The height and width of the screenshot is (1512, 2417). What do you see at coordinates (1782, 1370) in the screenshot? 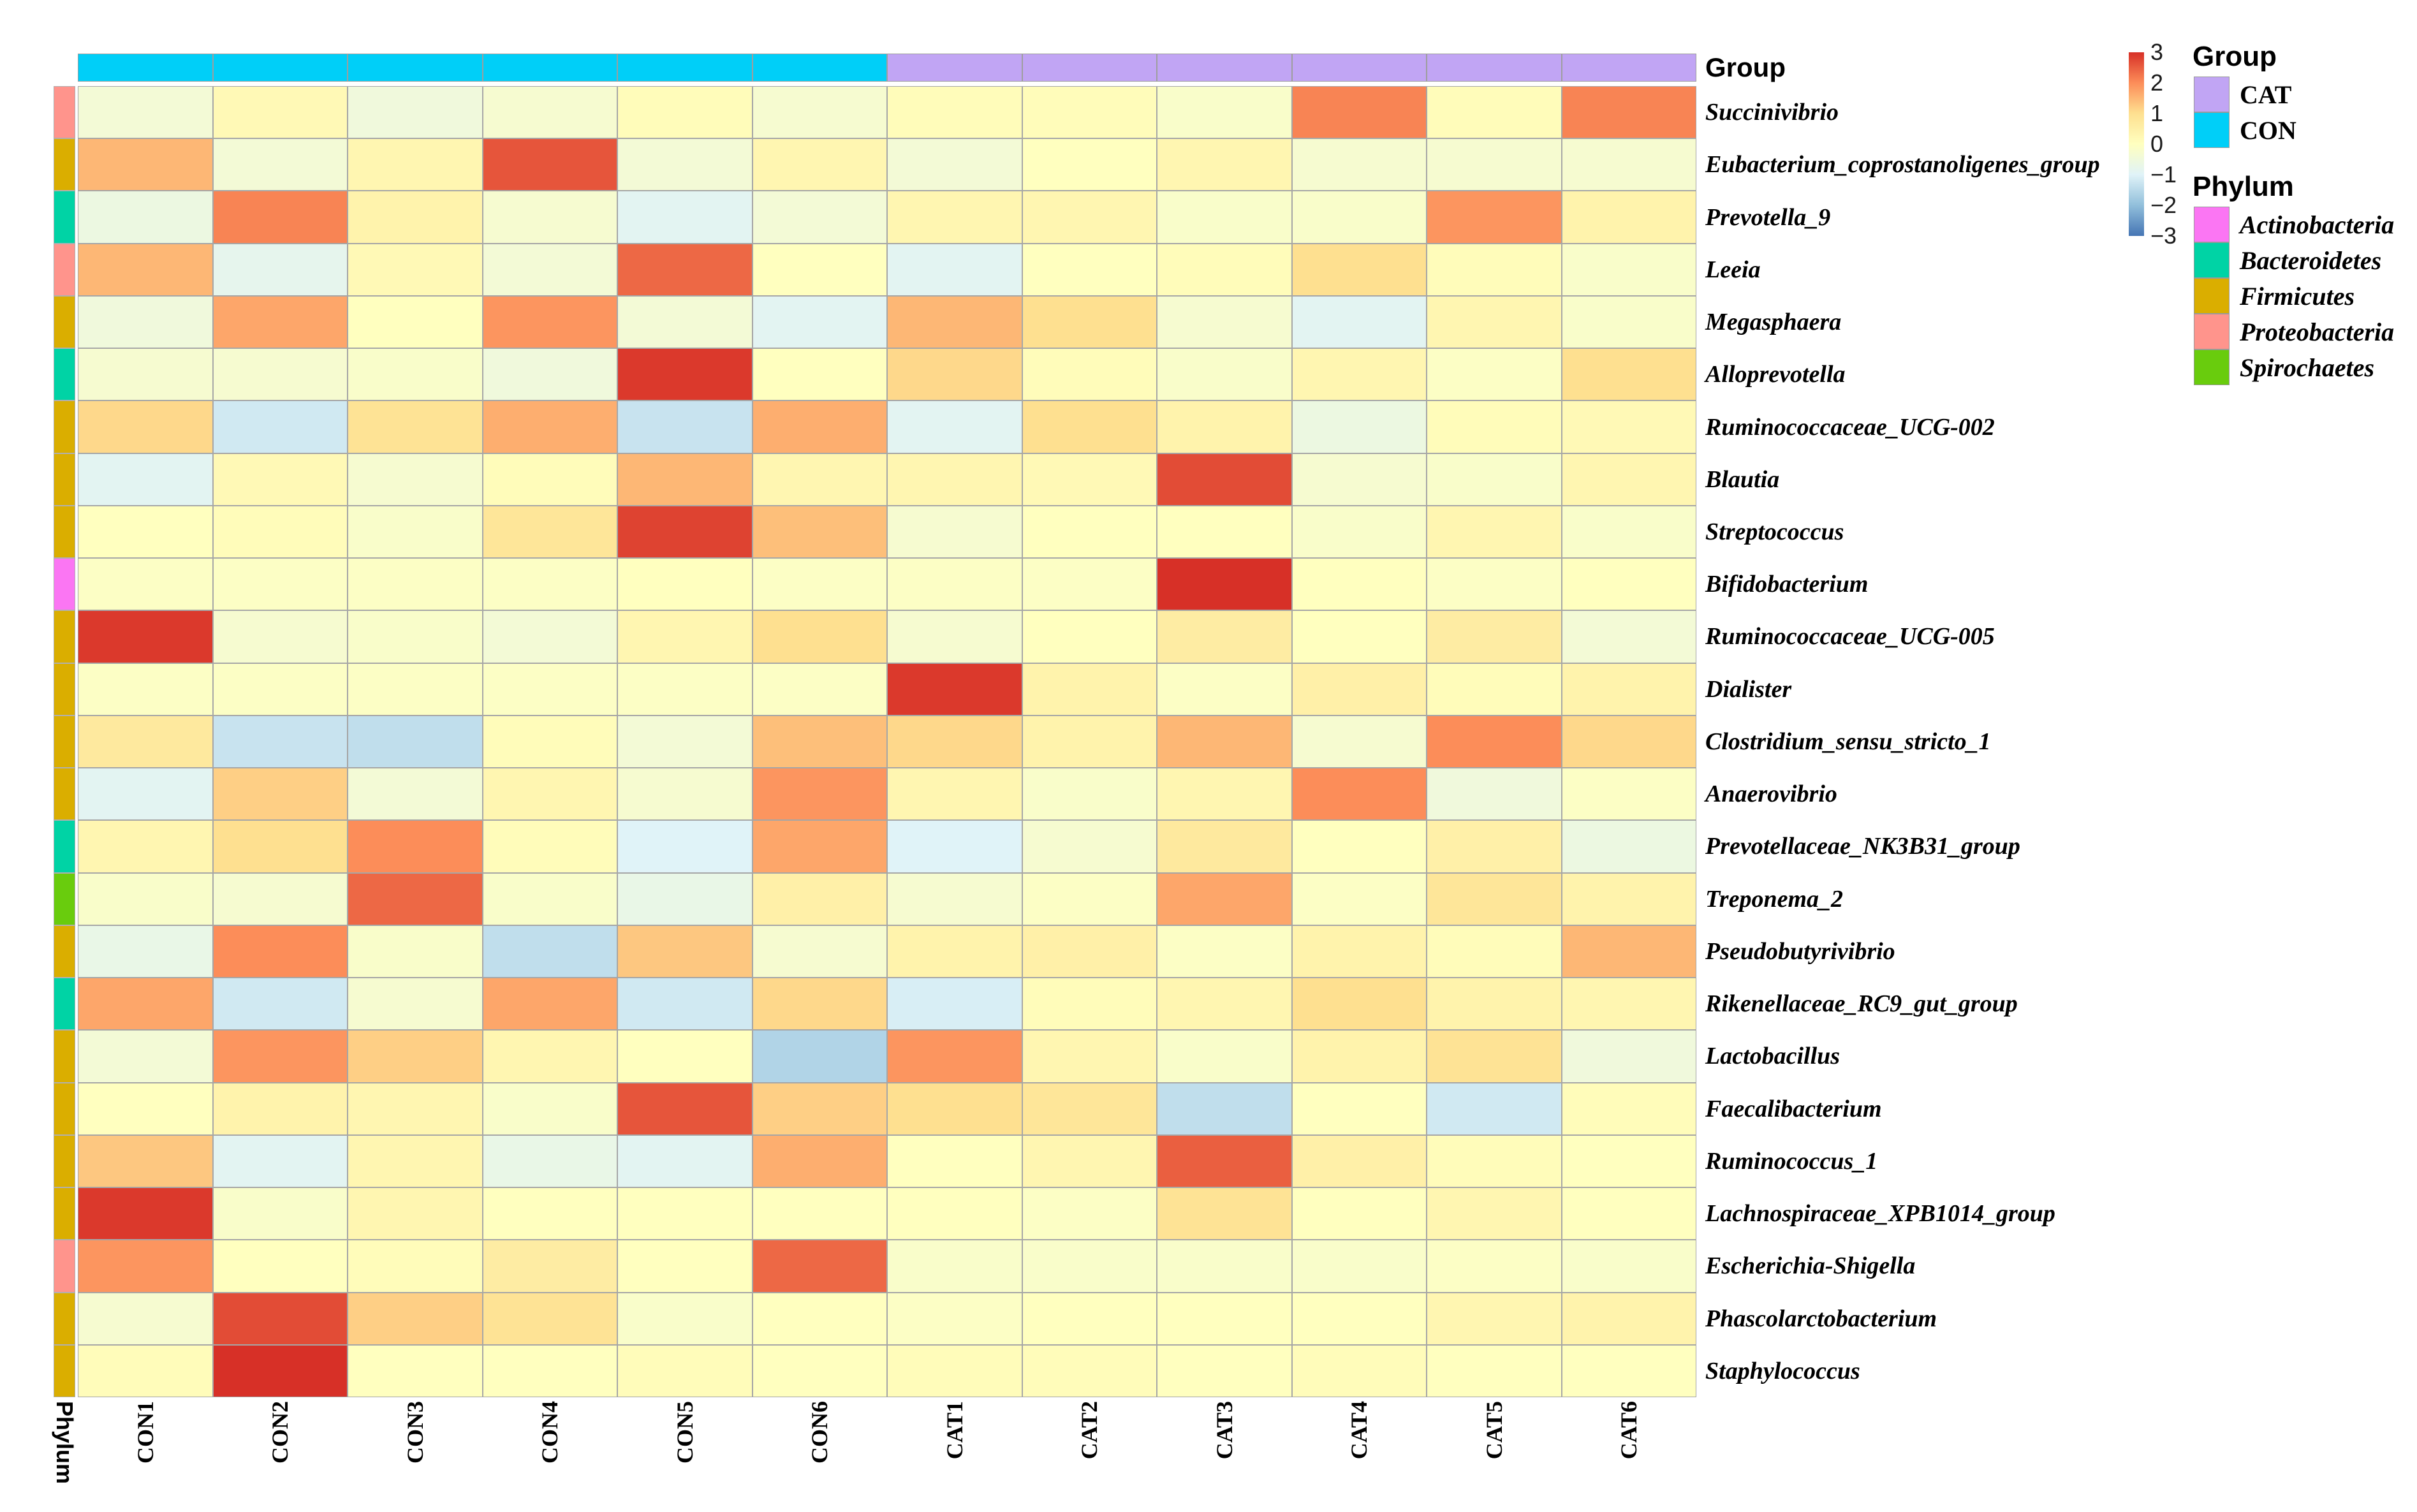
I see `row-label: Staphylococcus` at bounding box center [1782, 1370].